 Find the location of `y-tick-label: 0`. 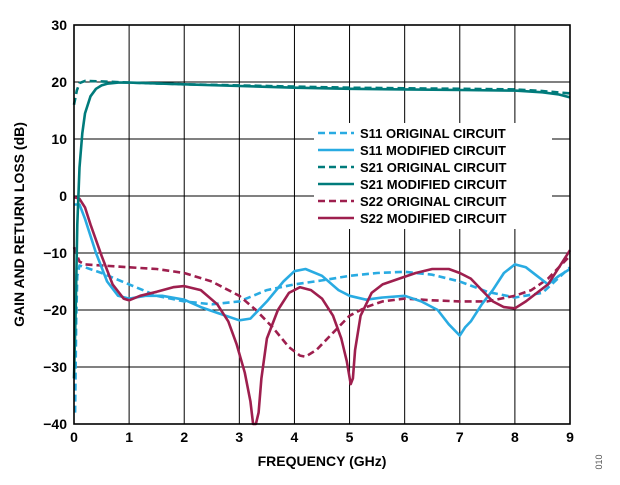

y-tick-label: 0 is located at coordinates (63, 196).